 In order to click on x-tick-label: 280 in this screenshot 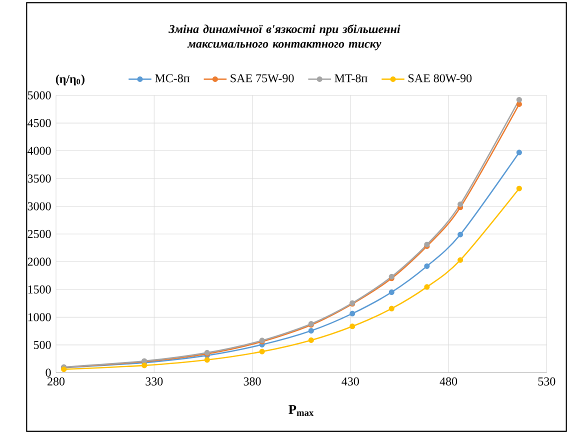, I will do `click(56, 381)`.